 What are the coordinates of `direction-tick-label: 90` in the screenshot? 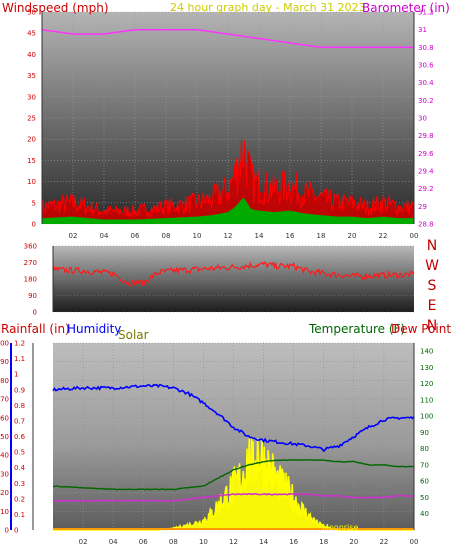 It's located at (32, 296).